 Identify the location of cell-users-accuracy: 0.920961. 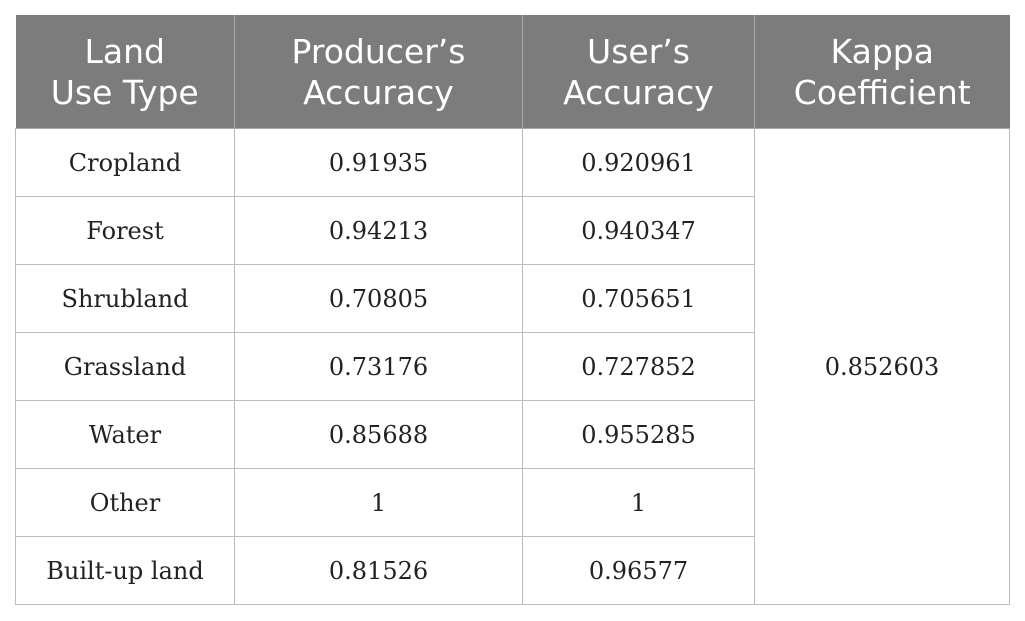
(638, 162).